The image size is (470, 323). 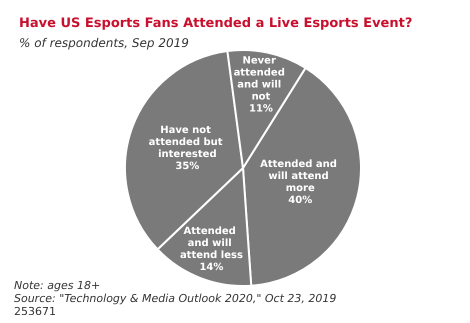 What do you see at coordinates (104, 43) in the screenshot?
I see `chart-subtitle: % of respondents, Sep 2019` at bounding box center [104, 43].